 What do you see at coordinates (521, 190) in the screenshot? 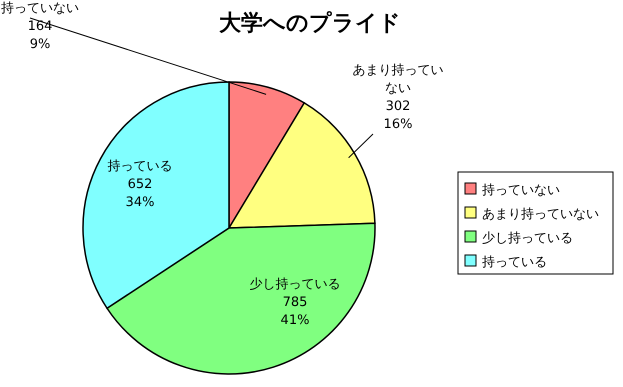
I see `legend-label: 持っていない` at bounding box center [521, 190].